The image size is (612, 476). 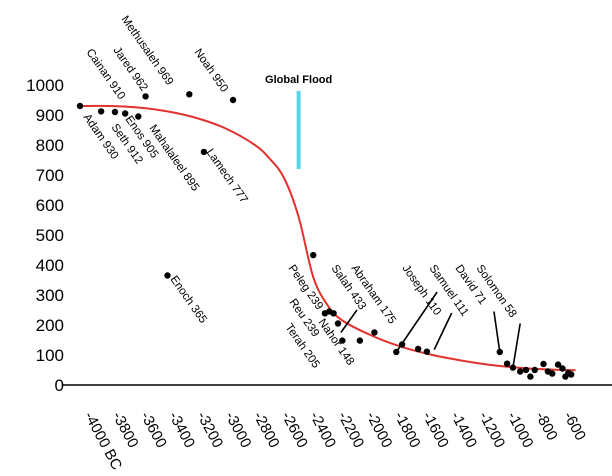 I want to click on x-tick-label: -800, so click(x=546, y=426).